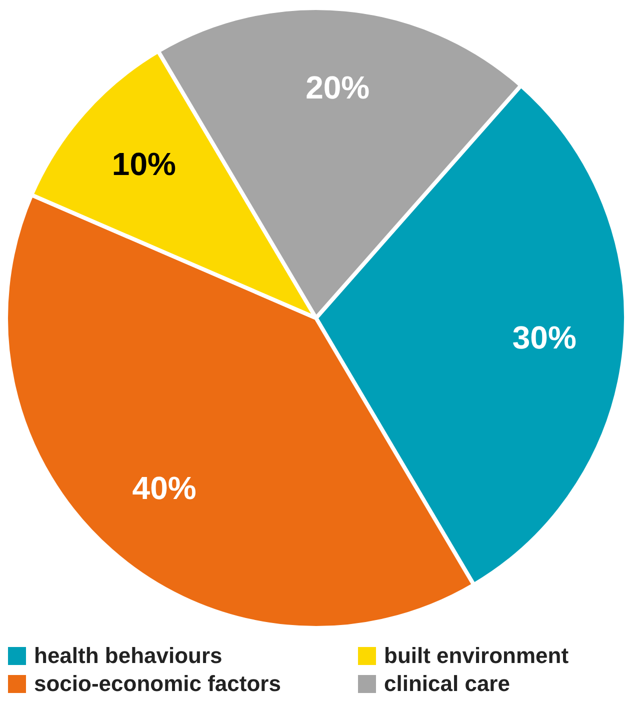 The height and width of the screenshot is (708, 632). What do you see at coordinates (544, 337) in the screenshot?
I see `data-label: 30%` at bounding box center [544, 337].